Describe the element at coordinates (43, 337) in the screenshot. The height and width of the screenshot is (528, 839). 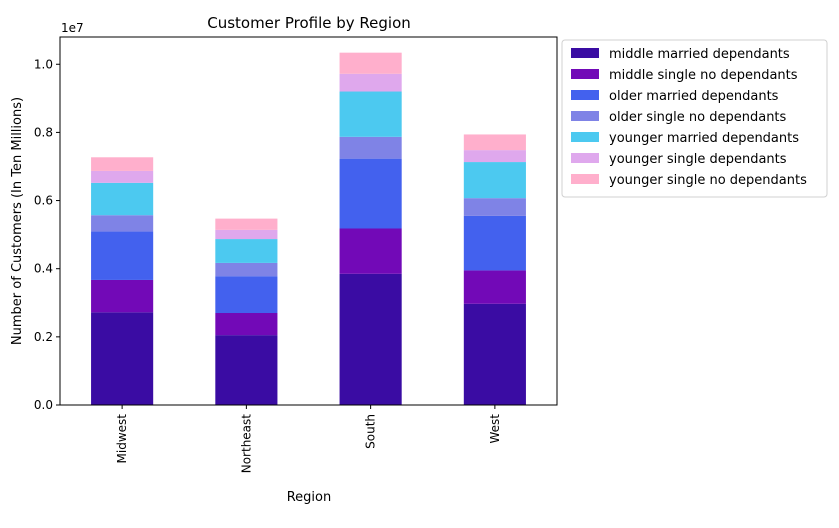
I see `y-tick-label: 0.2` at that location.